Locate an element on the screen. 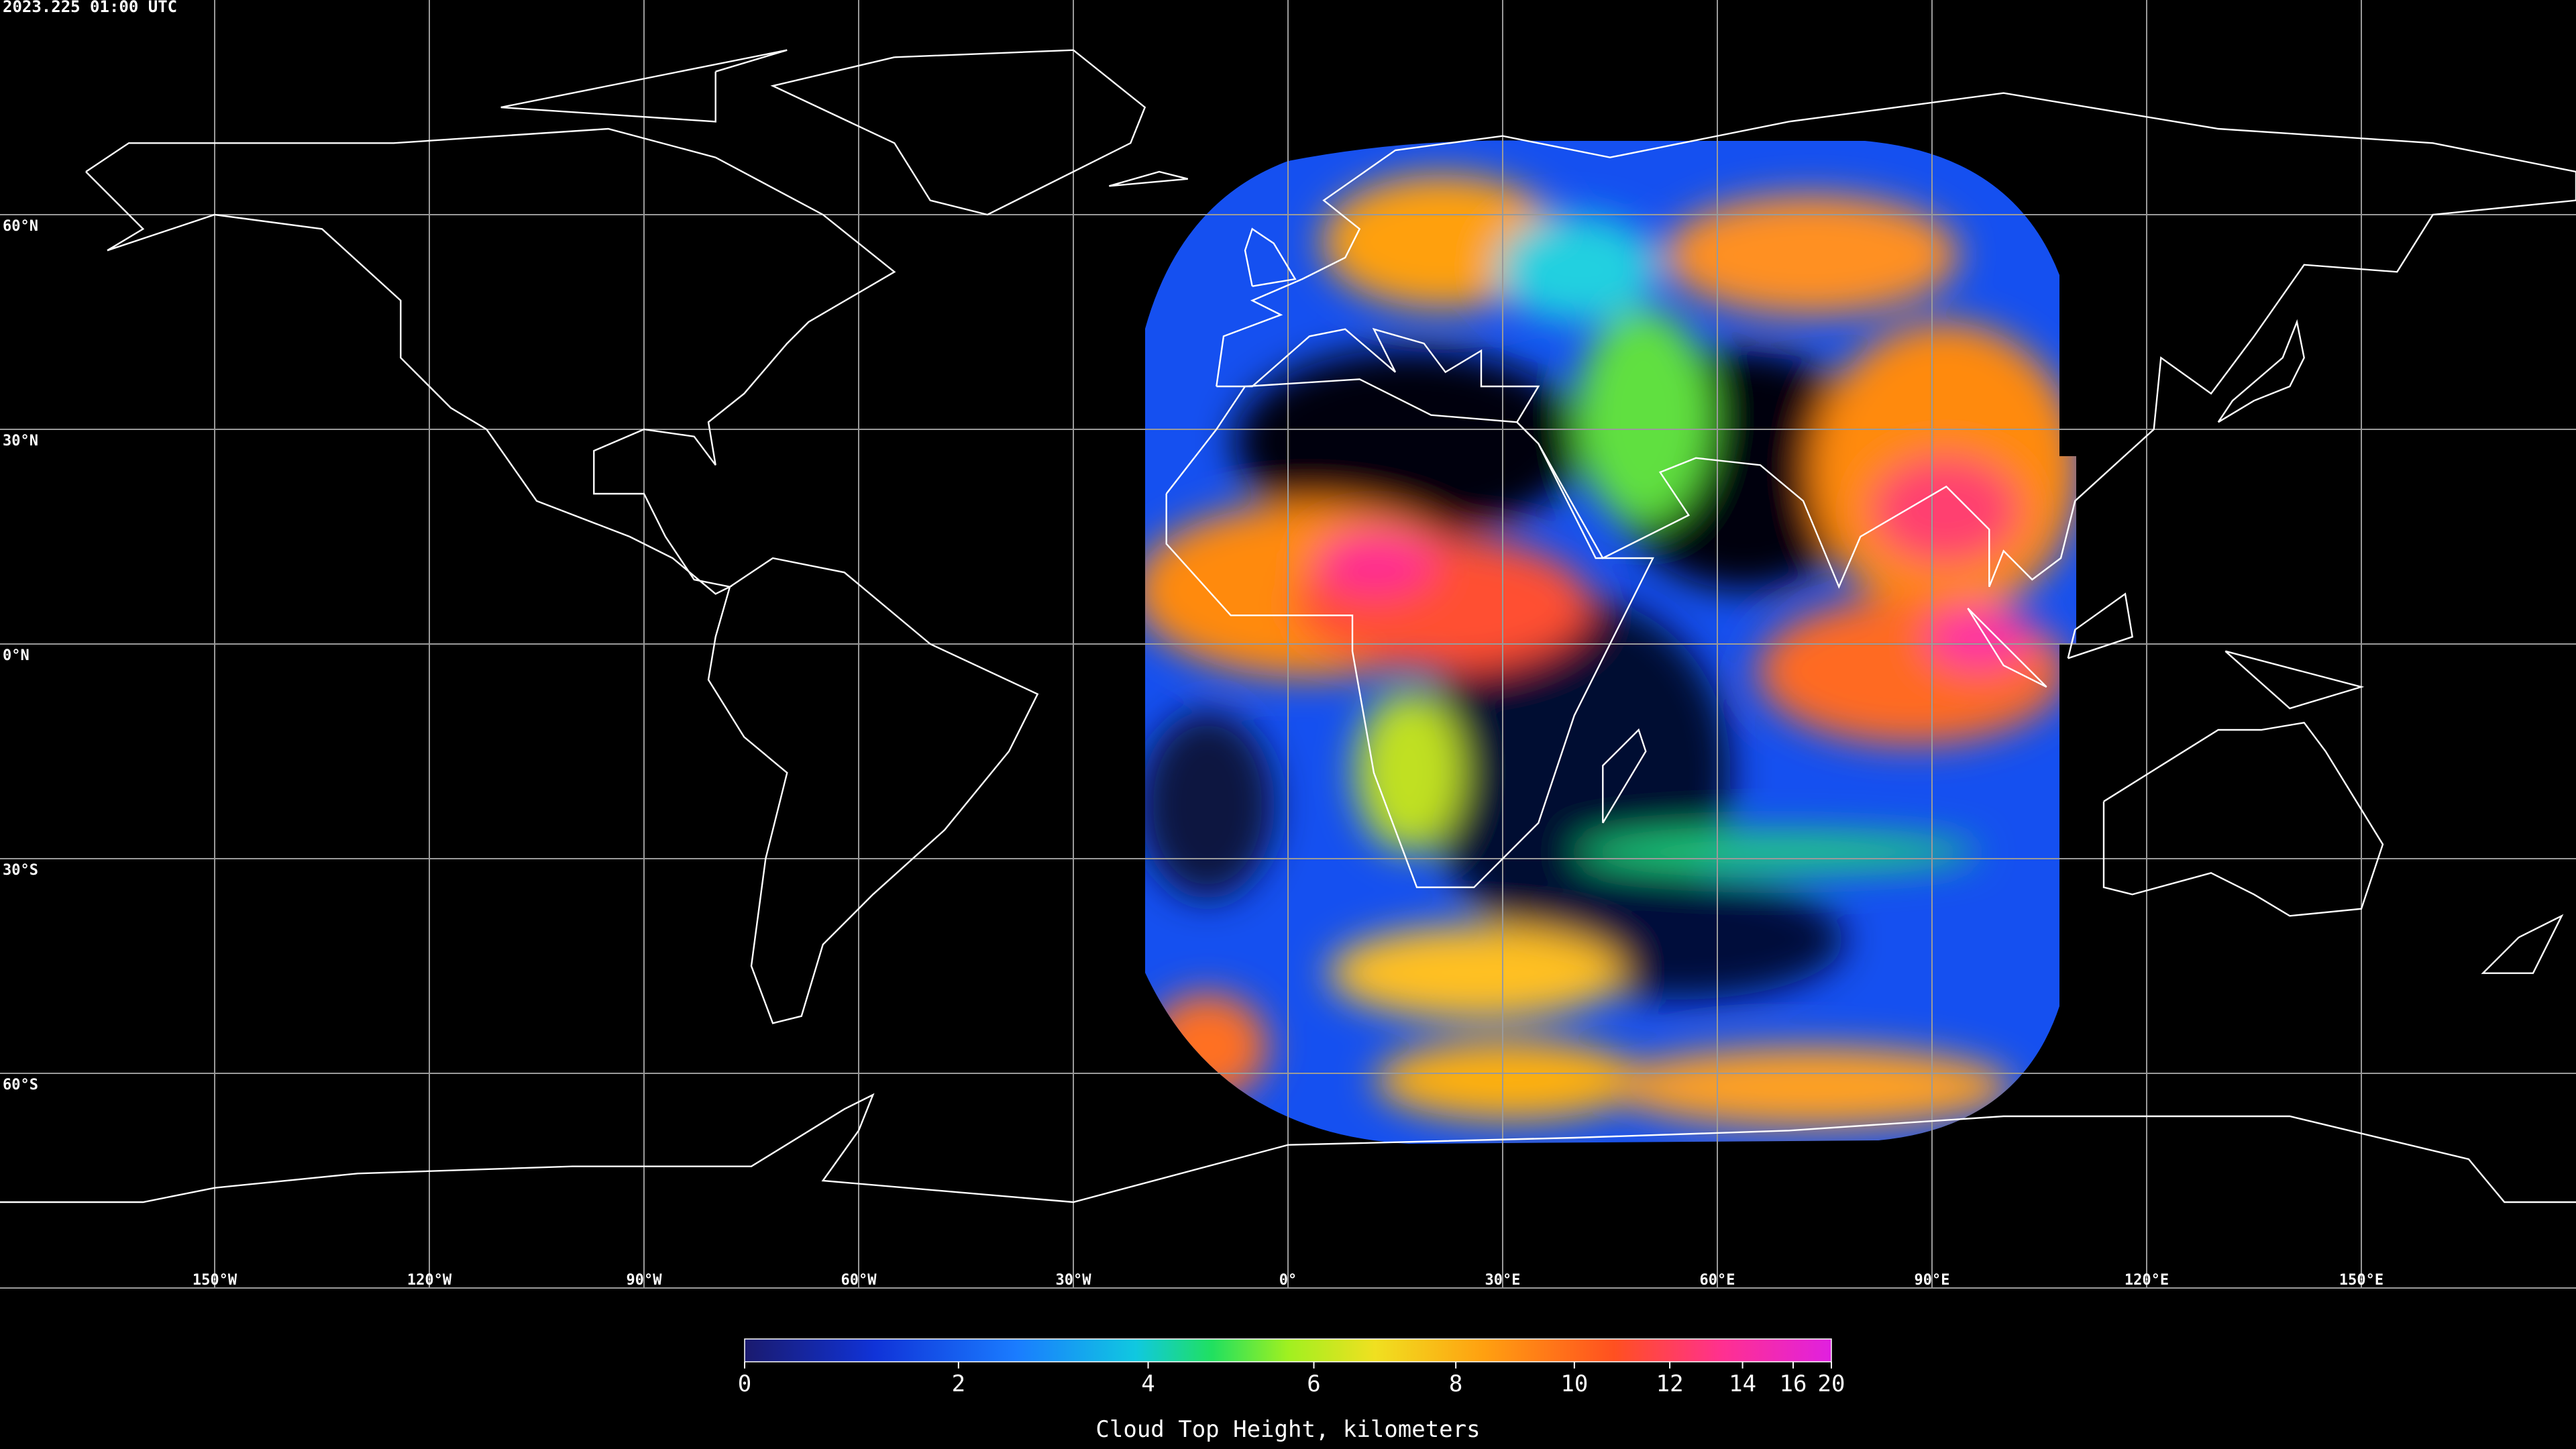 The height and width of the screenshot is (1449, 2576). colorbar-tick-label: 20 is located at coordinates (1831, 1384).